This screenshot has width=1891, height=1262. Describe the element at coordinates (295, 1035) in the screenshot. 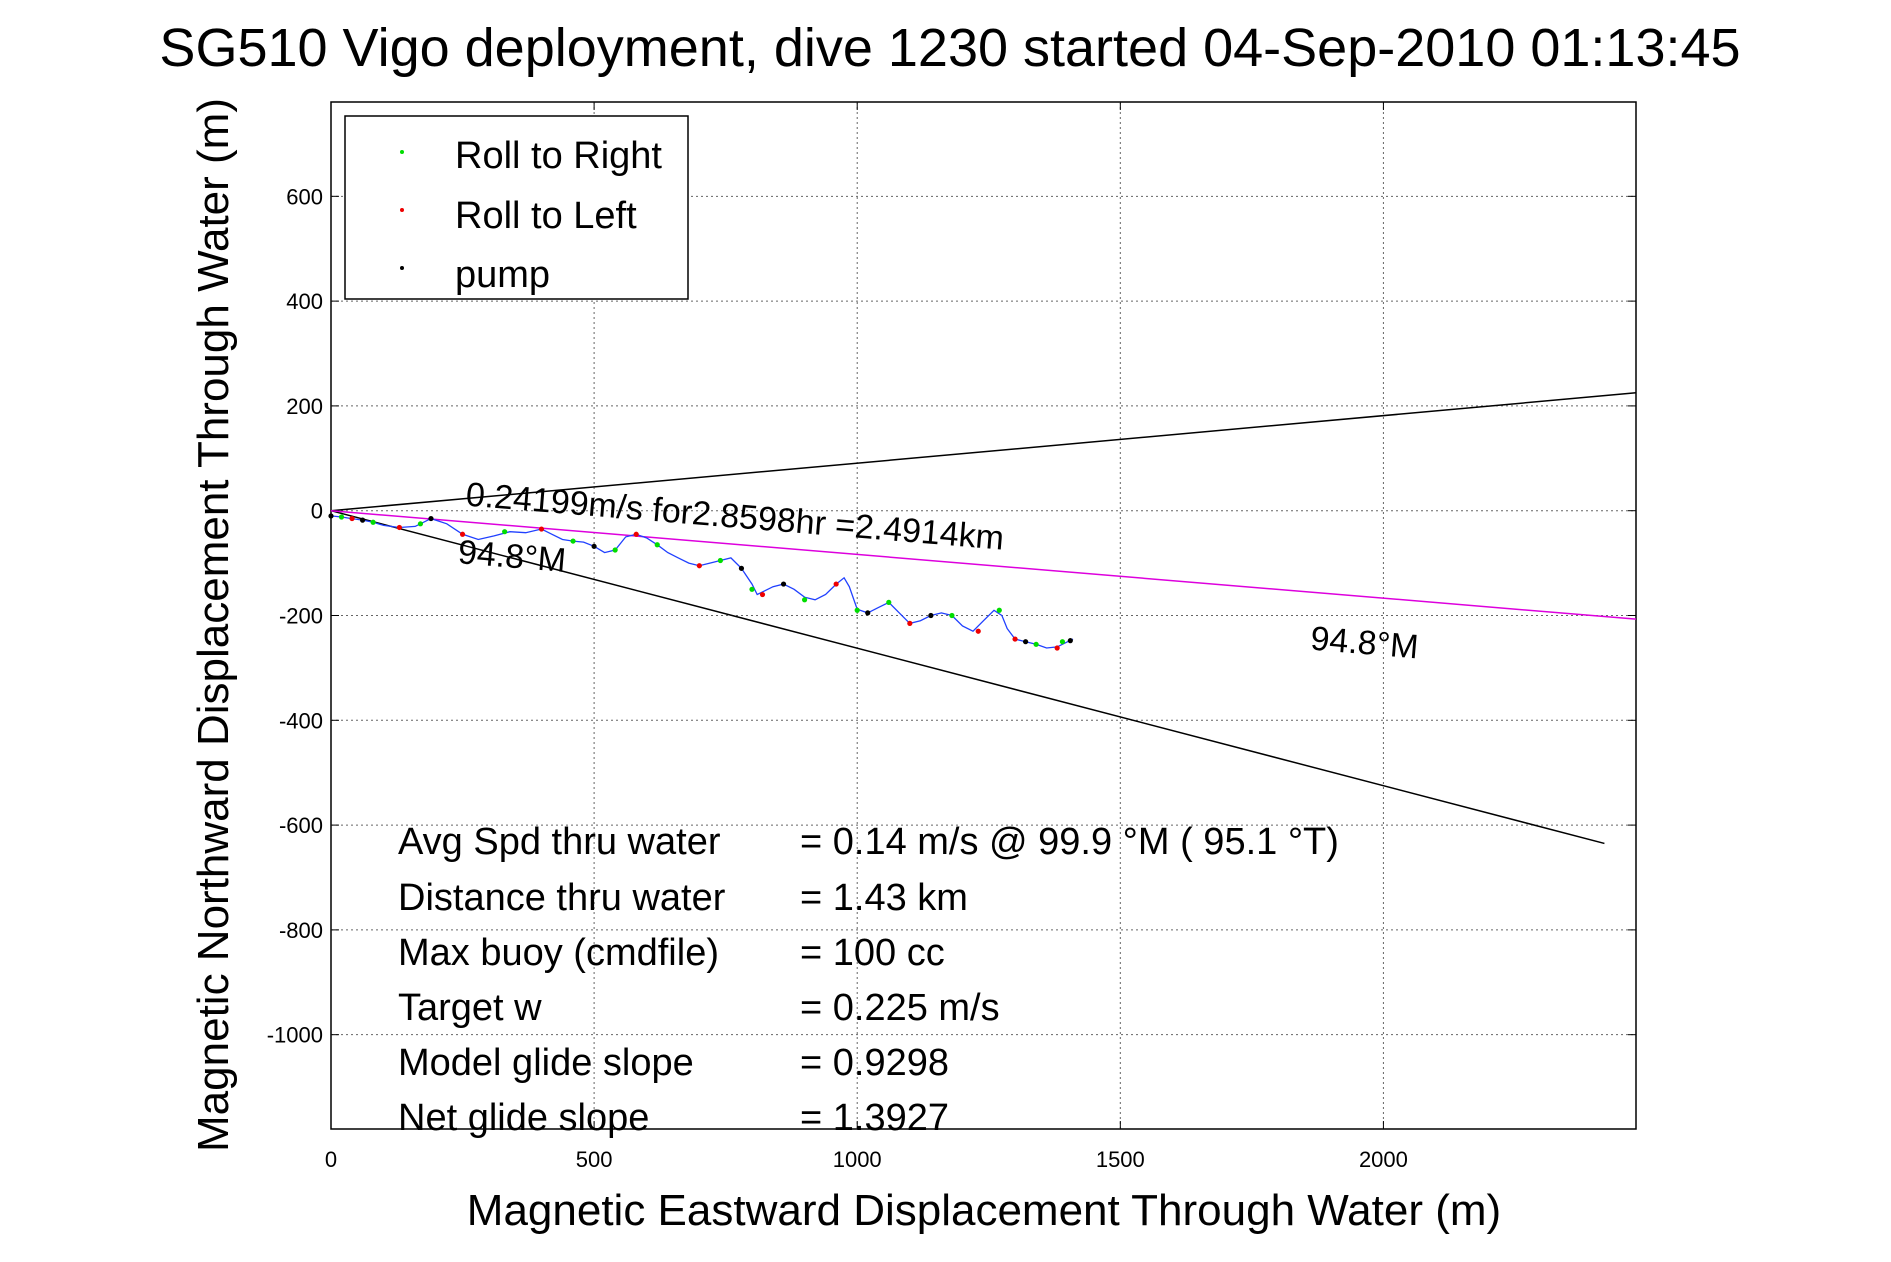

I see `y-tick-label: -1000` at that location.